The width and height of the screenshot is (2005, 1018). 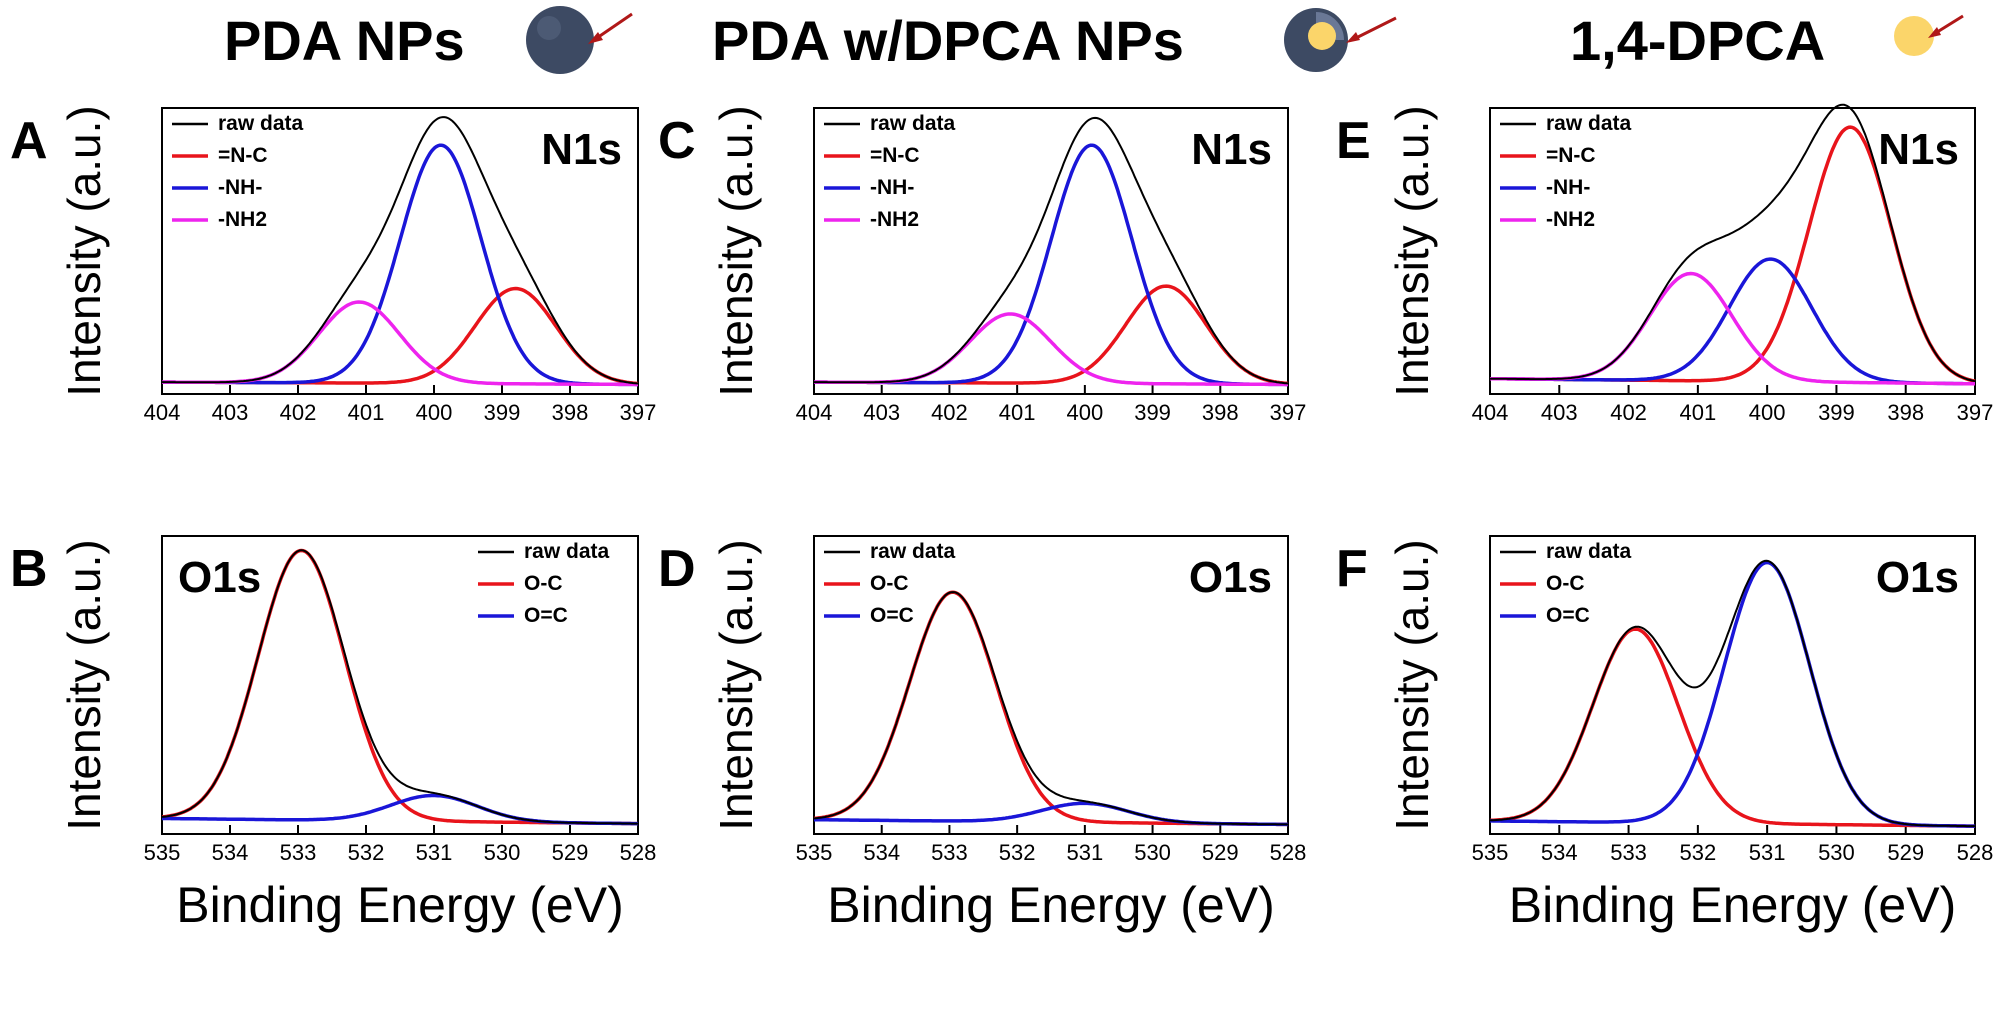 What do you see at coordinates (1732, 321) in the screenshot?
I see `series-line-nh` at bounding box center [1732, 321].